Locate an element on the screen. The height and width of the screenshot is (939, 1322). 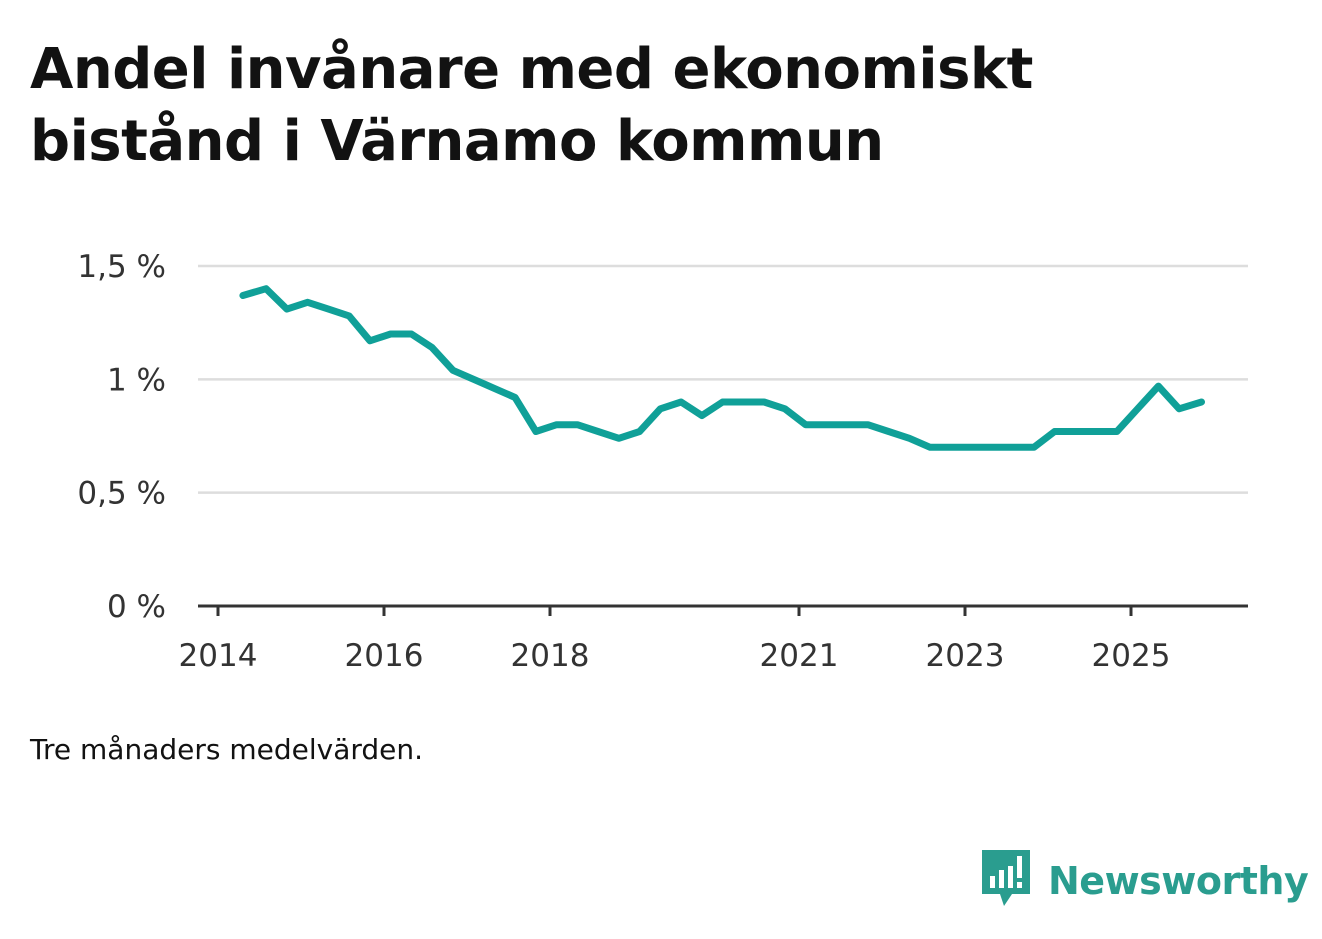
x-tick-label: 2025 is located at coordinates (1131, 656).